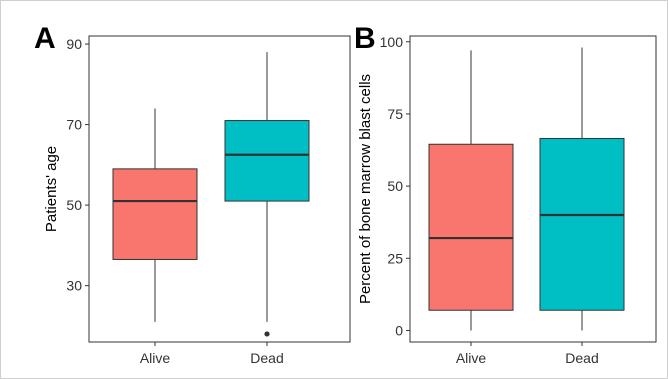 The image size is (668, 379). What do you see at coordinates (399, 330) in the screenshot?
I see `y-tick-label: 0` at bounding box center [399, 330].